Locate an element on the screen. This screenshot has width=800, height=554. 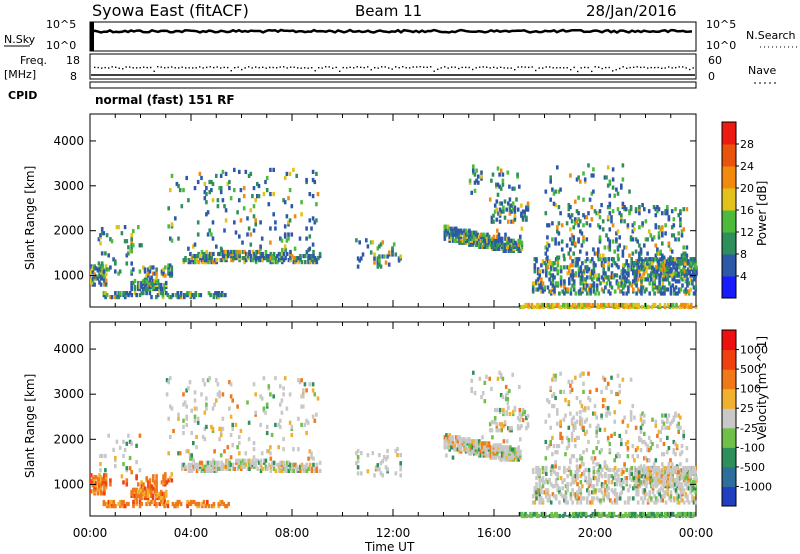
colorbar-tick-label: 1000 is located at coordinates (754, 350).